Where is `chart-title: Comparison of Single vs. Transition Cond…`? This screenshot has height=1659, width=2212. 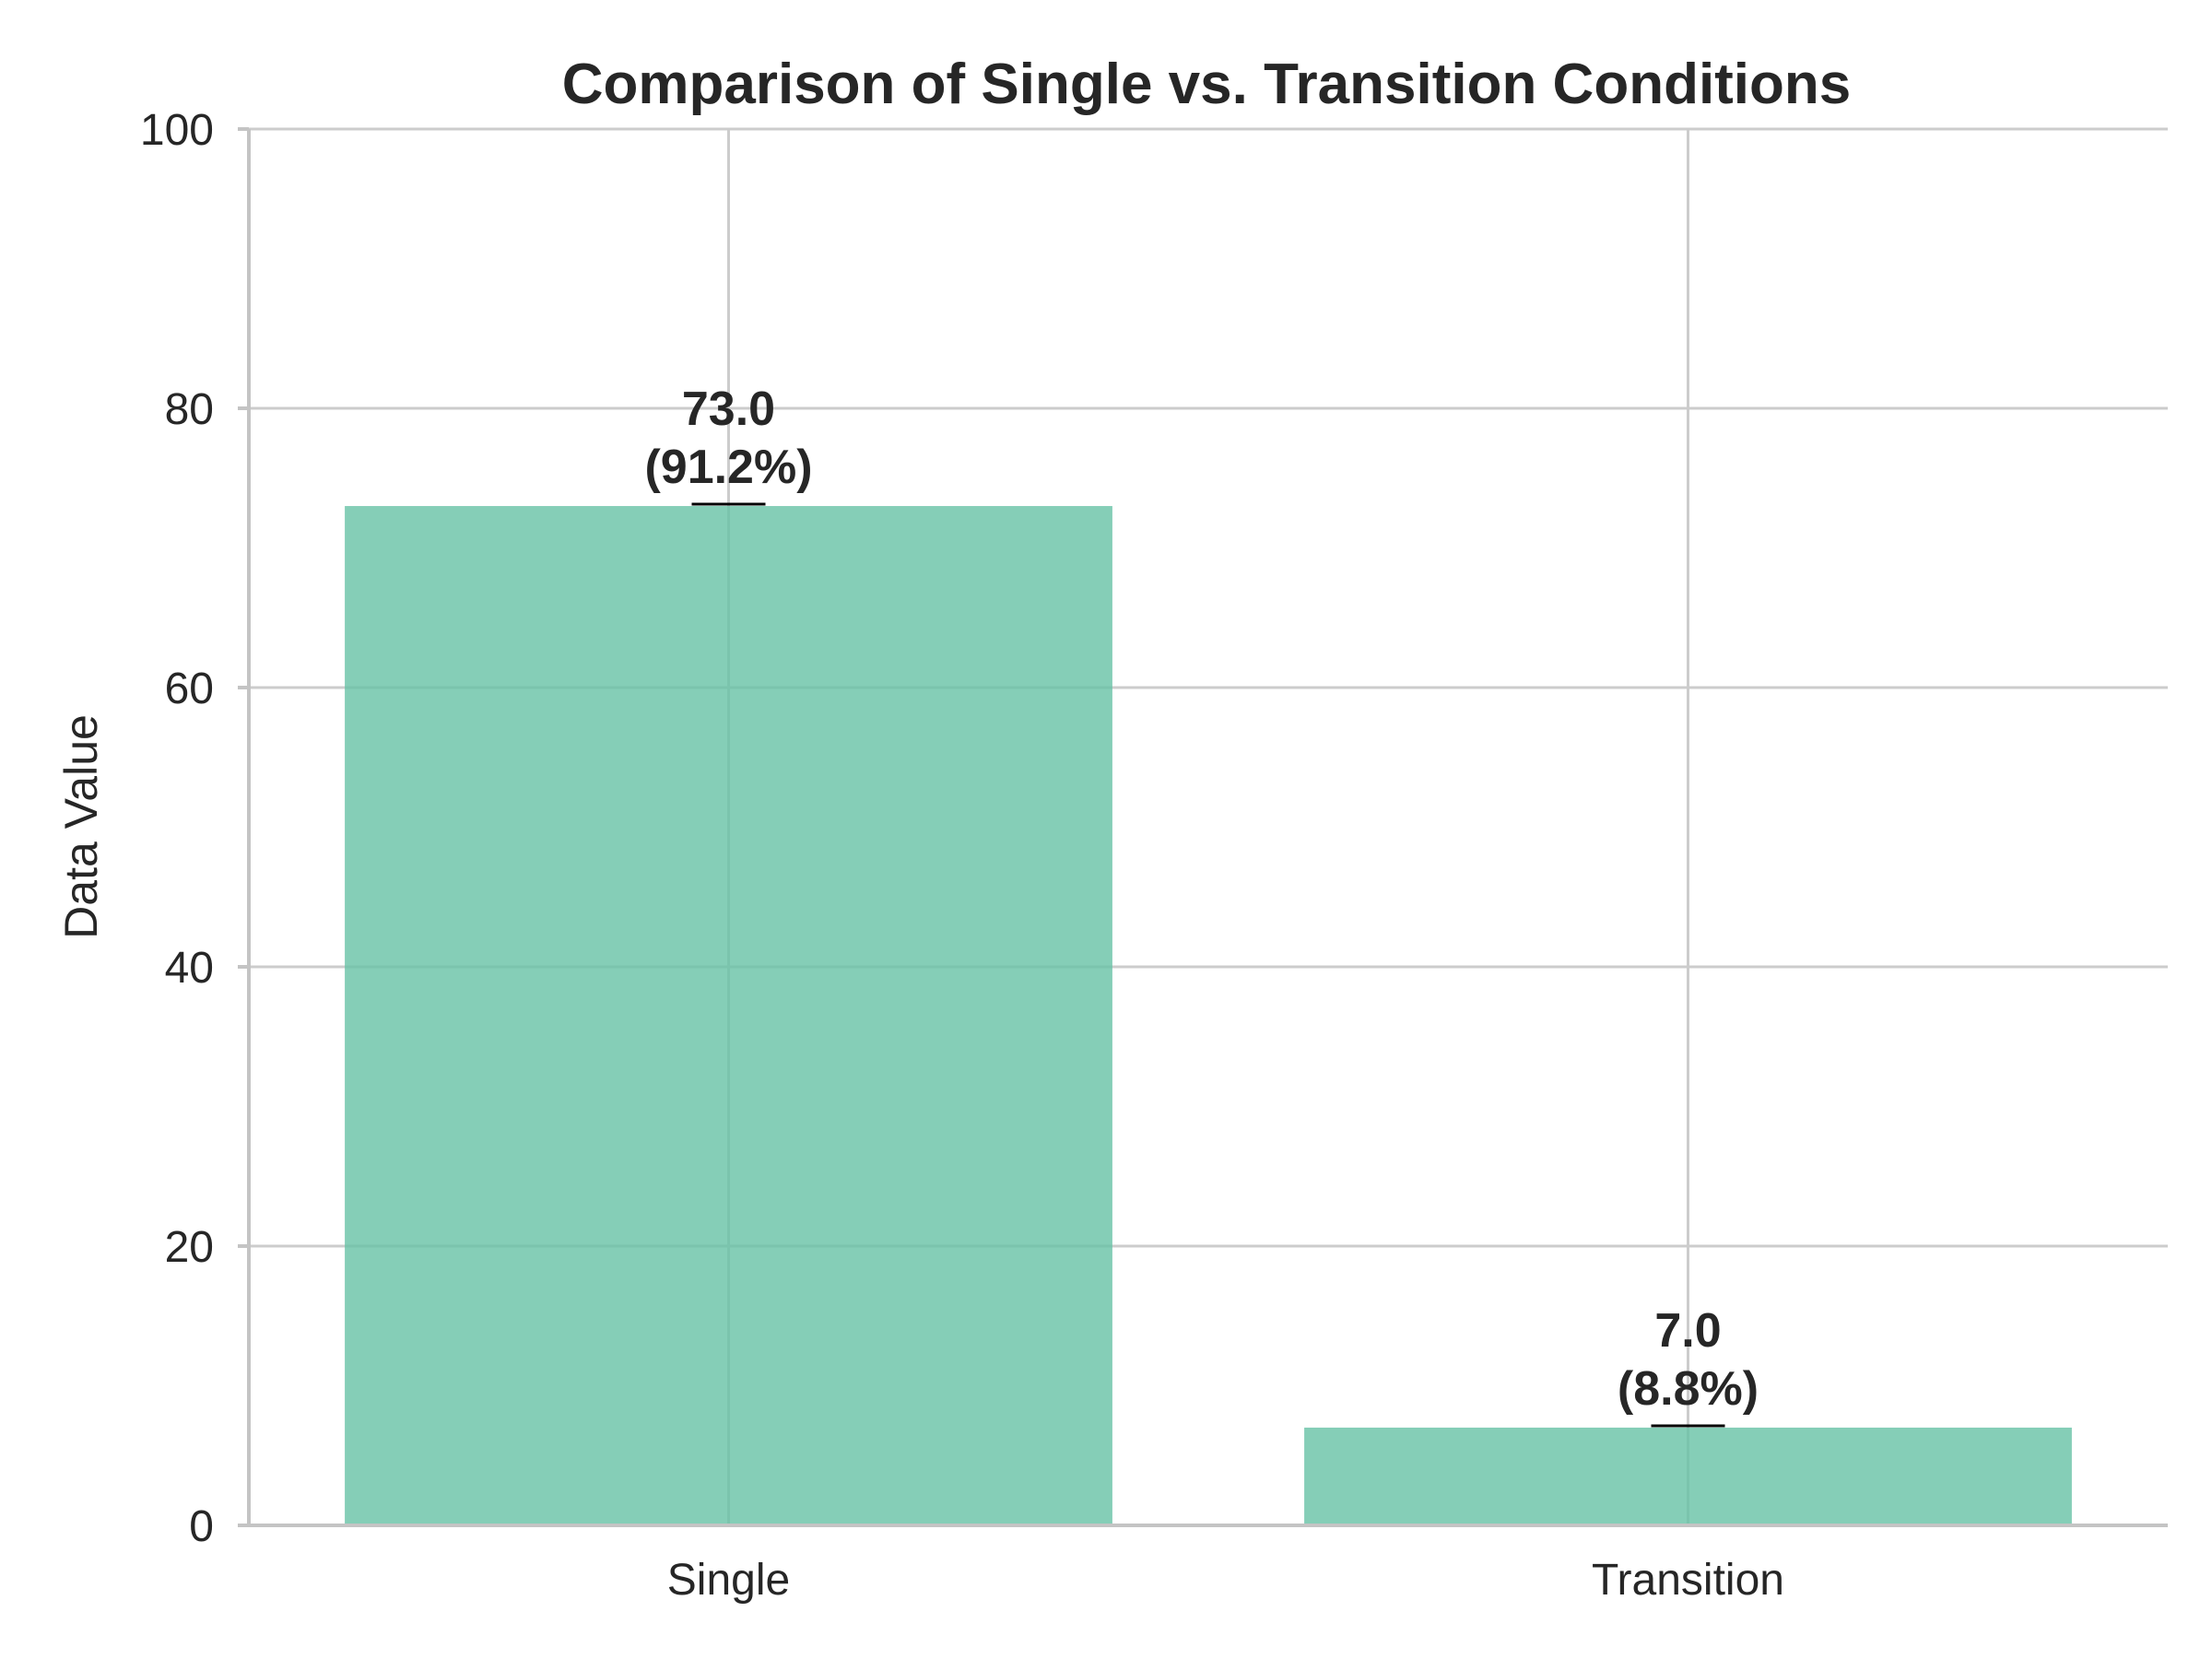 chart-title: Comparison of Single vs. Transition Cond… is located at coordinates (1207, 84).